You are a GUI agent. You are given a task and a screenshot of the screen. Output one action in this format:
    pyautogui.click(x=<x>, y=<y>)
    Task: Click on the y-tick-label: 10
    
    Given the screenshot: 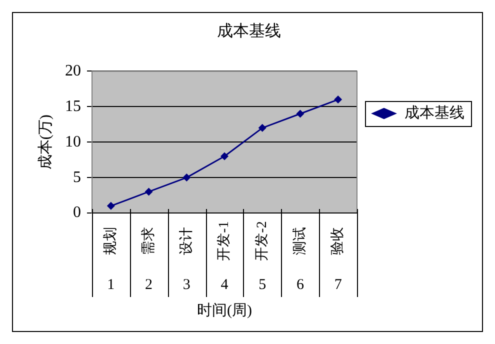 What is the action you would take?
    pyautogui.click(x=73, y=141)
    